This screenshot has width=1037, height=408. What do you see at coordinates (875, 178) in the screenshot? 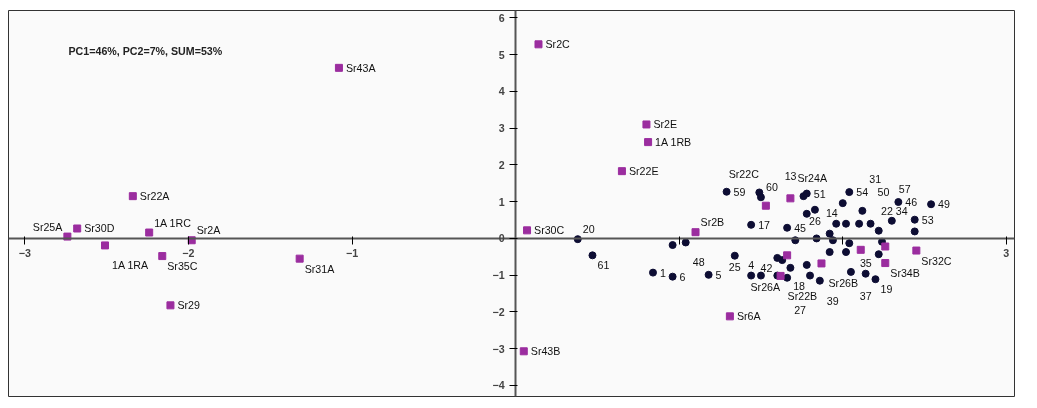
I see `annotation: 31` at bounding box center [875, 178].